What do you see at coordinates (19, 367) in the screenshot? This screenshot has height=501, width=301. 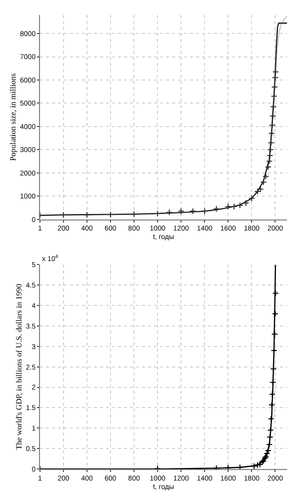 I see `y-axis-title: The world's GDP, in billions of U.S. dollars in 1990` at bounding box center [19, 367].